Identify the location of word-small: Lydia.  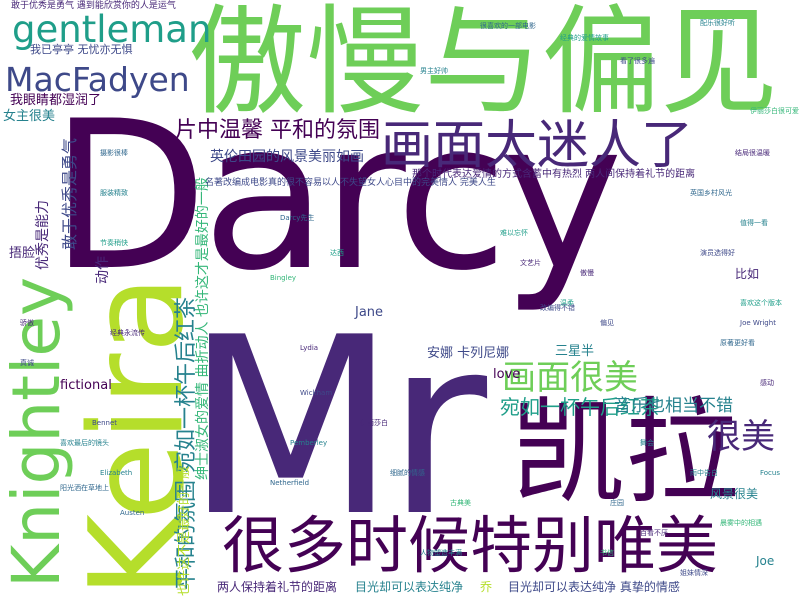
(309, 348).